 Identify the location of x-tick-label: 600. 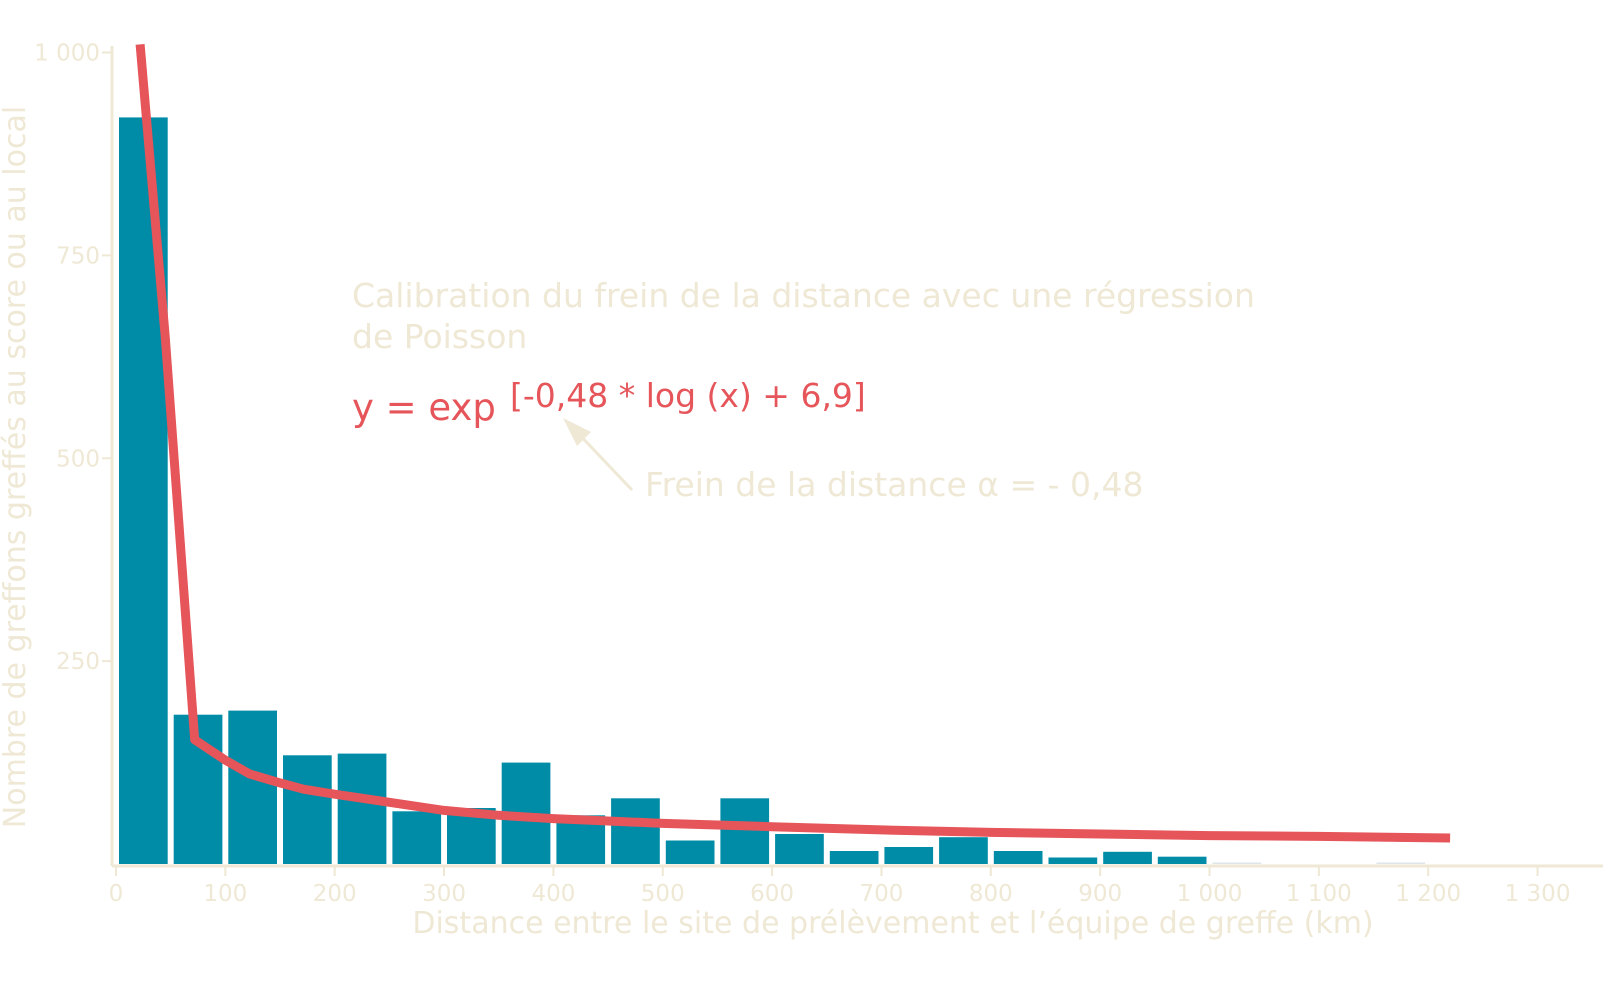
(772, 894).